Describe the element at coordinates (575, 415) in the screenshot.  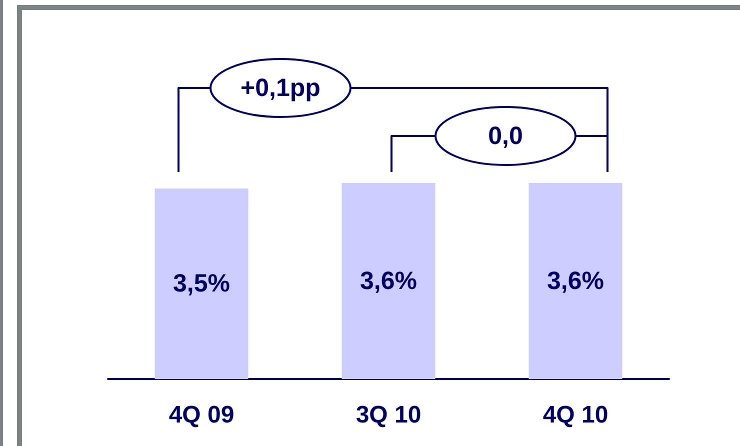
I see `x-tick-label: 4Q 10` at that location.